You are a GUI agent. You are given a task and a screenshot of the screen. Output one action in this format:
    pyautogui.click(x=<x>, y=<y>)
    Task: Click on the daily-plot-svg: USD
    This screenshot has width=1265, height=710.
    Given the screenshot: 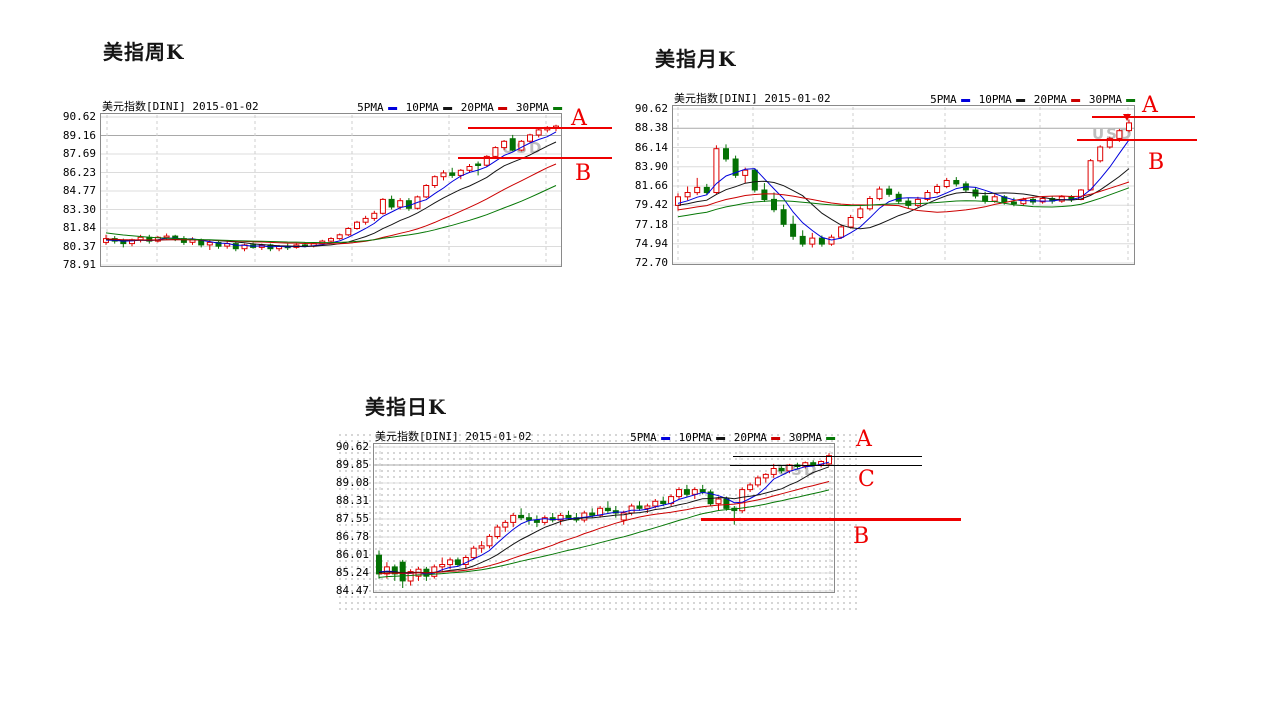 What is the action you would take?
    pyautogui.click(x=604, y=518)
    